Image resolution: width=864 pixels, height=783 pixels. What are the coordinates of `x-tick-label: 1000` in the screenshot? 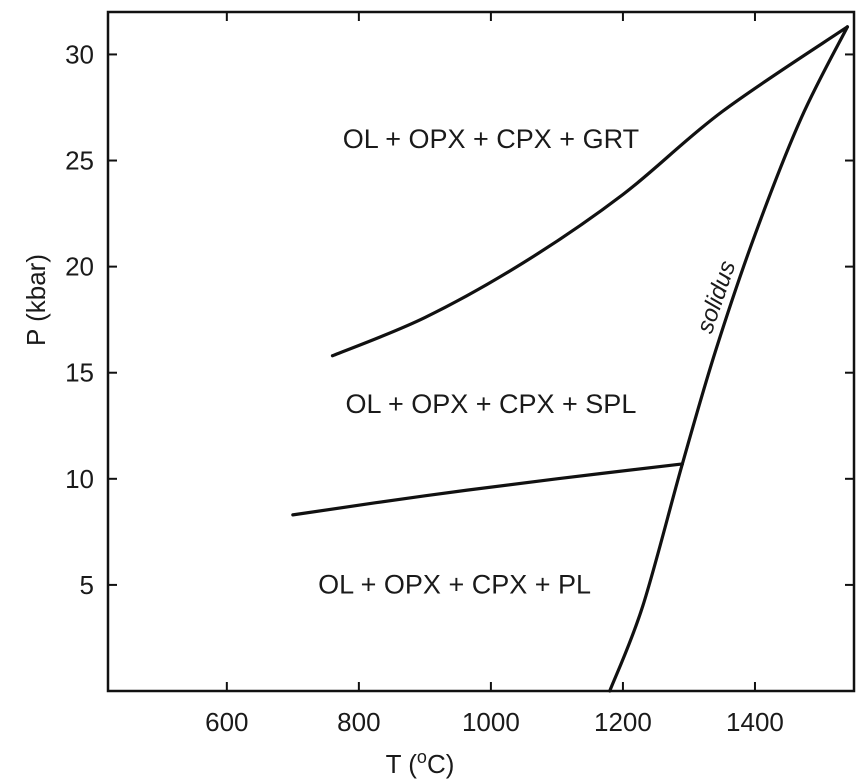 It's located at (491, 722).